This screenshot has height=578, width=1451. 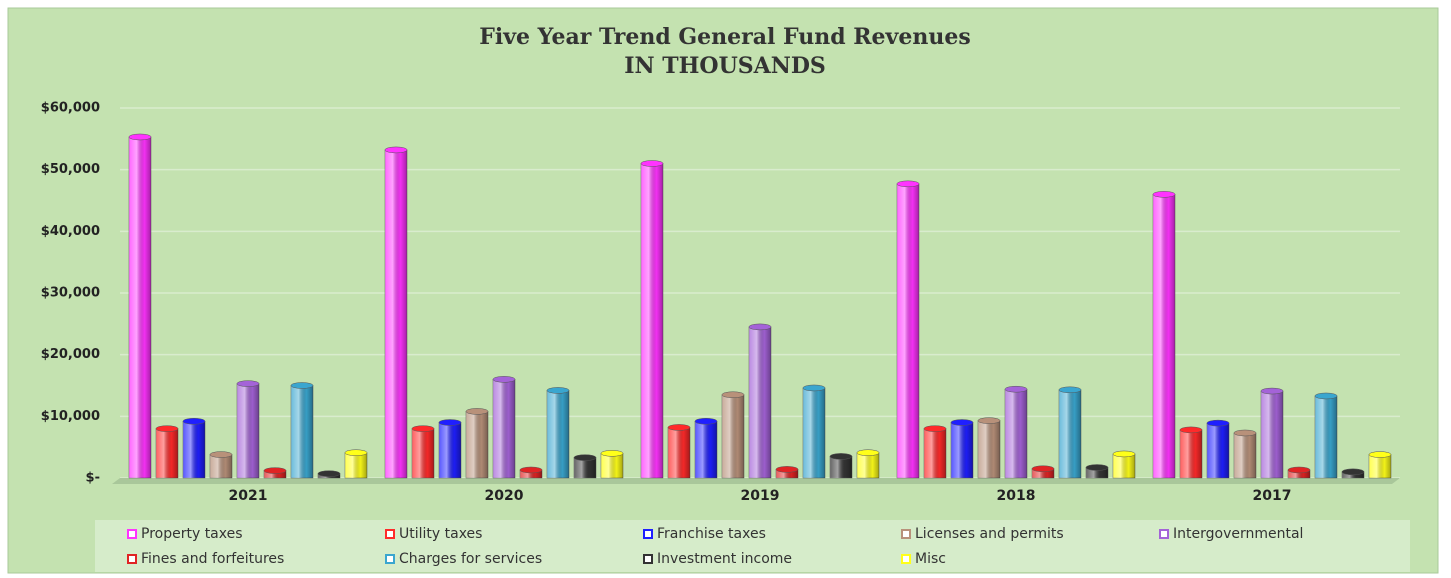 I want to click on legend-label: Licenses and permits, so click(x=989, y=534).